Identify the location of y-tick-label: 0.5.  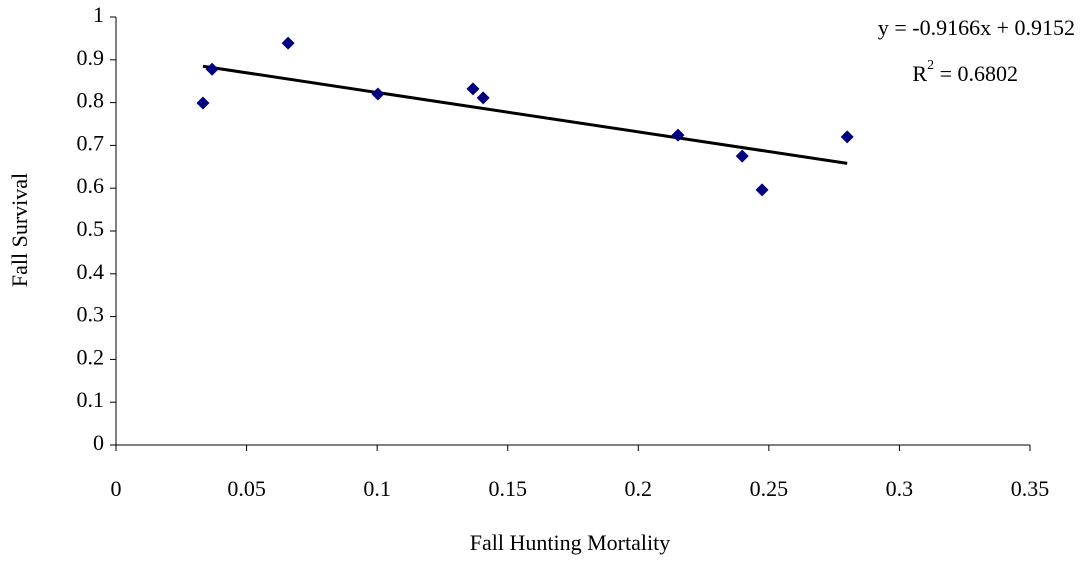
(91, 228).